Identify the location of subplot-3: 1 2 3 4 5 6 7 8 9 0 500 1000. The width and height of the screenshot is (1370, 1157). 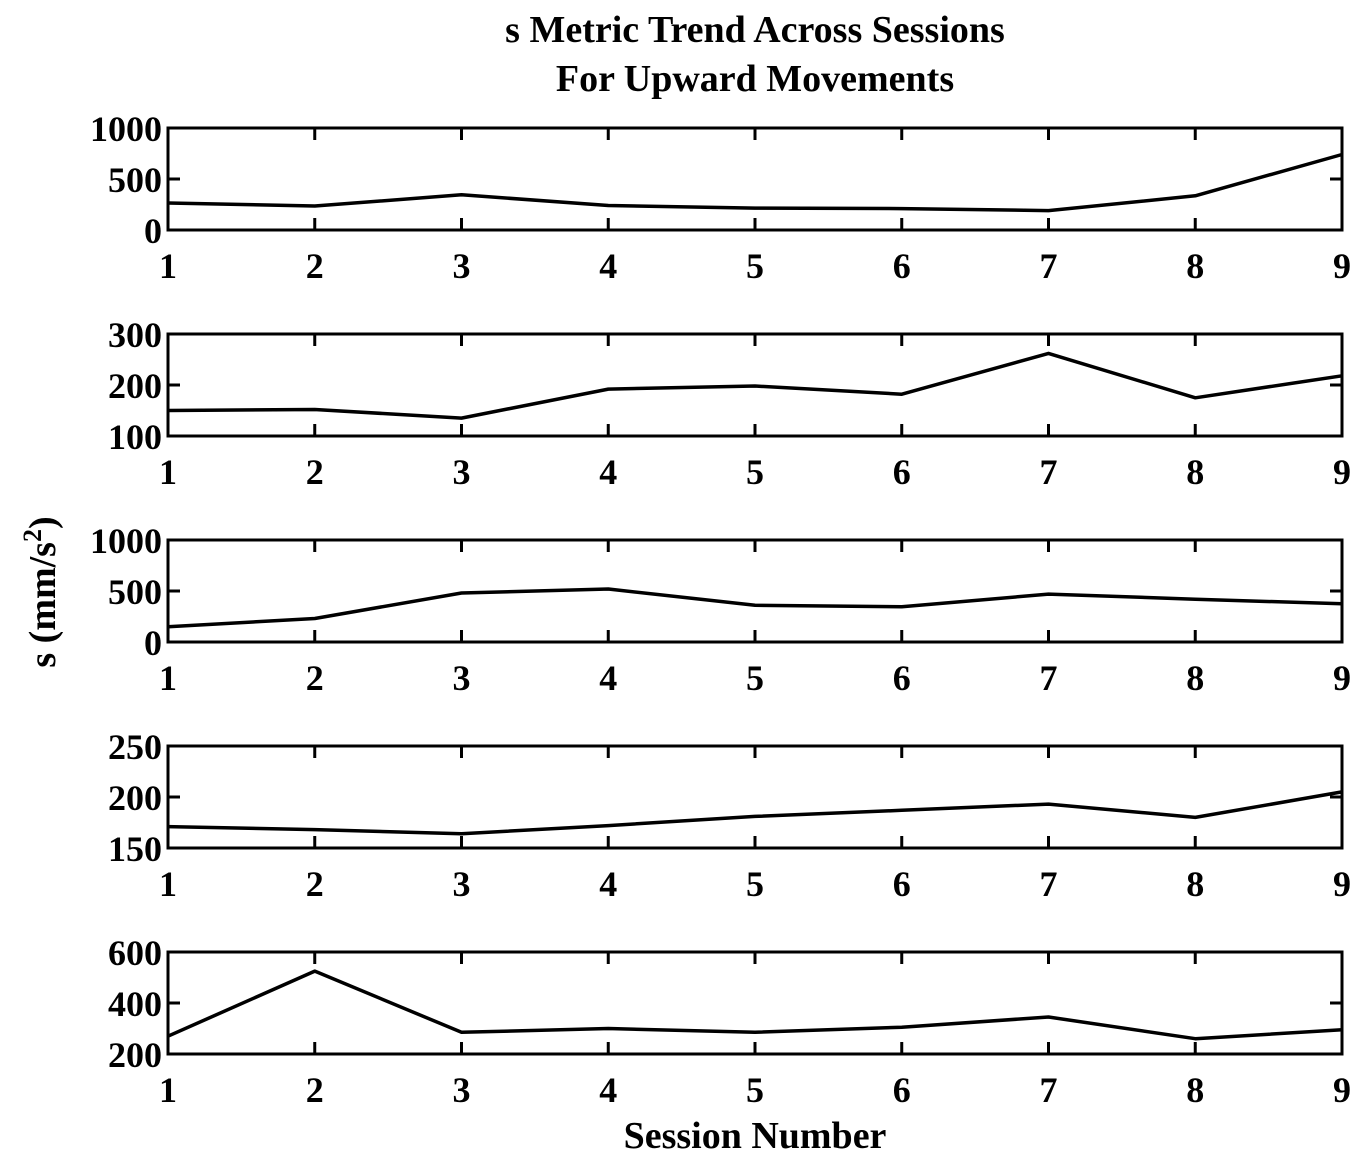
(720, 609).